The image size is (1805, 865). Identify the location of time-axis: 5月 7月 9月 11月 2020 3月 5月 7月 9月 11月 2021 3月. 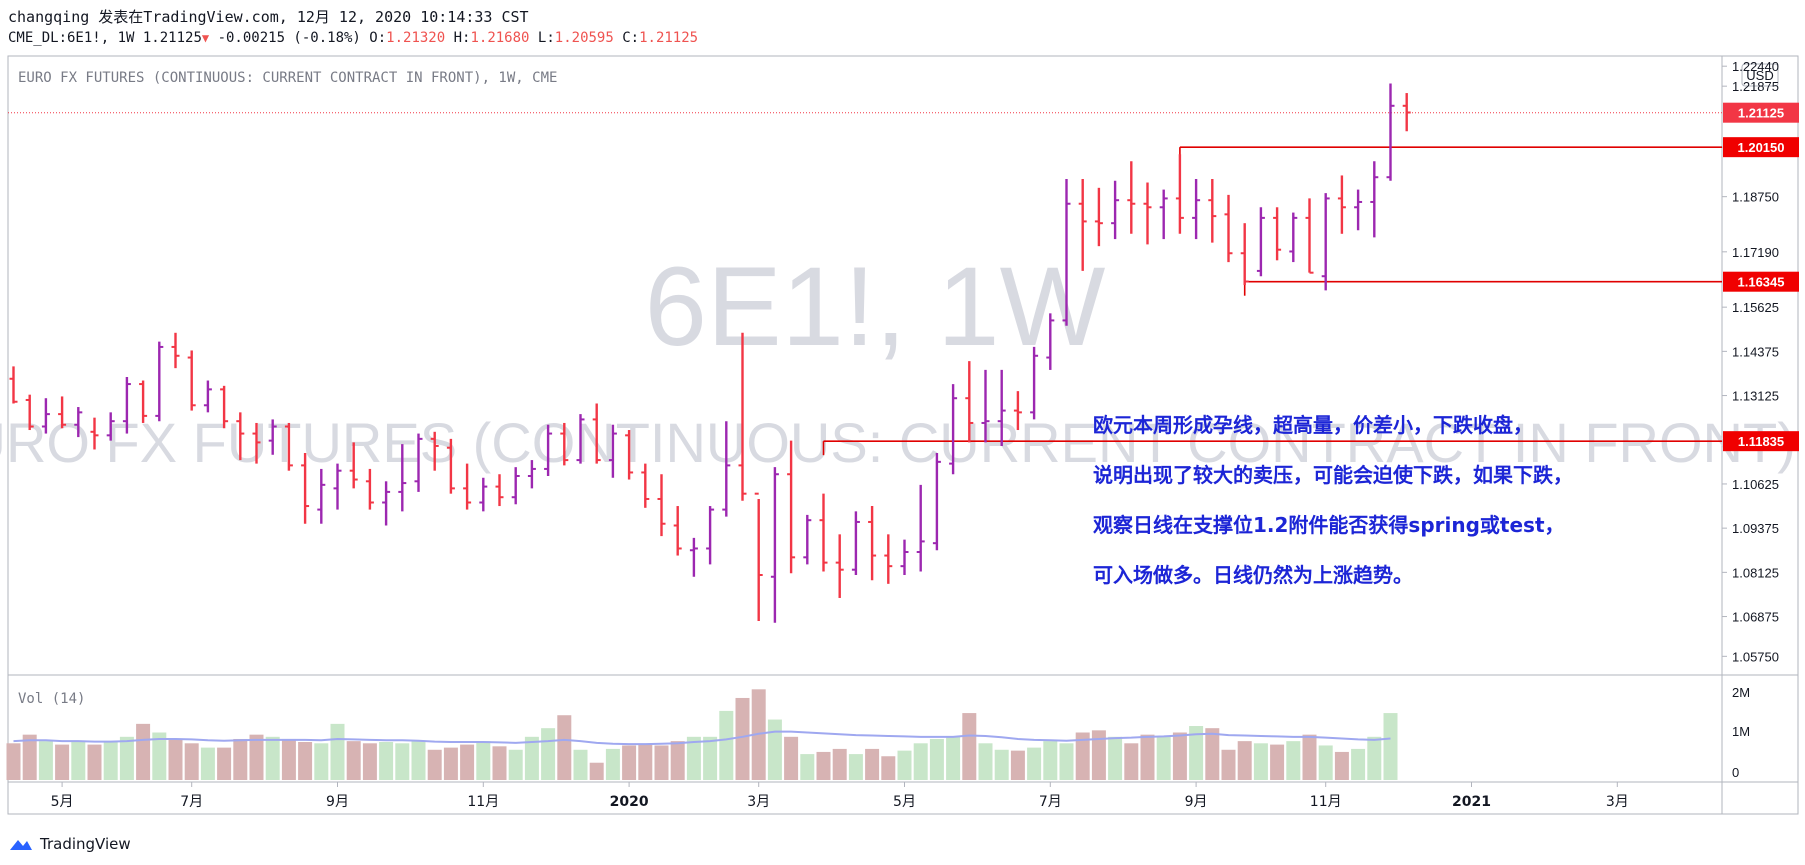
(840, 796).